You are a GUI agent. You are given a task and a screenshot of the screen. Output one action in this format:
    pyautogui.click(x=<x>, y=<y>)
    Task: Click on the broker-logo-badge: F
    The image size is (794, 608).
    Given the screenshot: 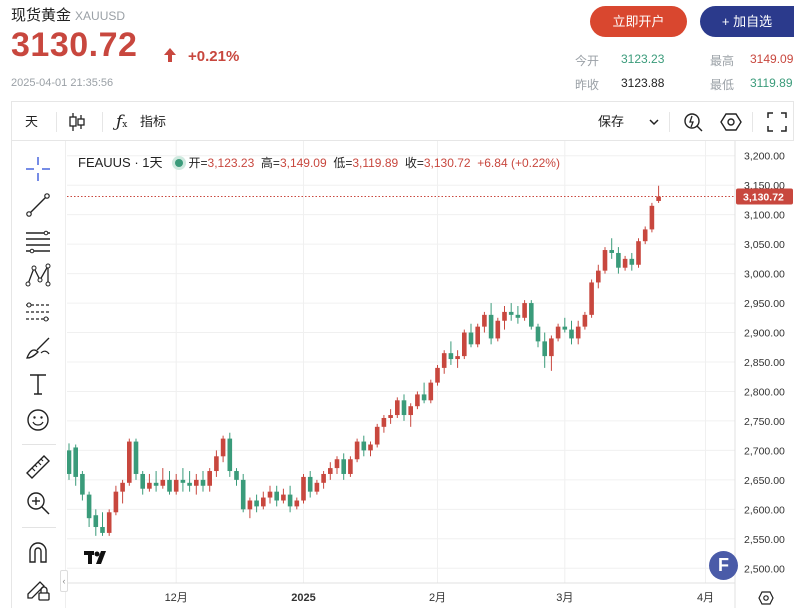 What is the action you would take?
    pyautogui.click(x=723, y=565)
    